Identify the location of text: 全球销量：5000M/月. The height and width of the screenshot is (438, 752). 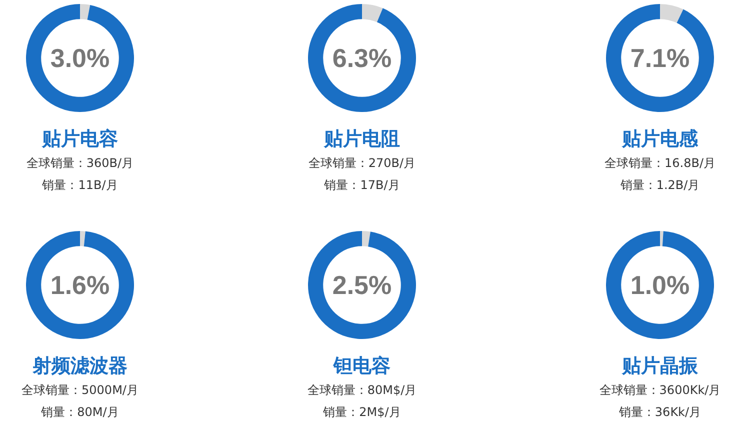
(80, 390).